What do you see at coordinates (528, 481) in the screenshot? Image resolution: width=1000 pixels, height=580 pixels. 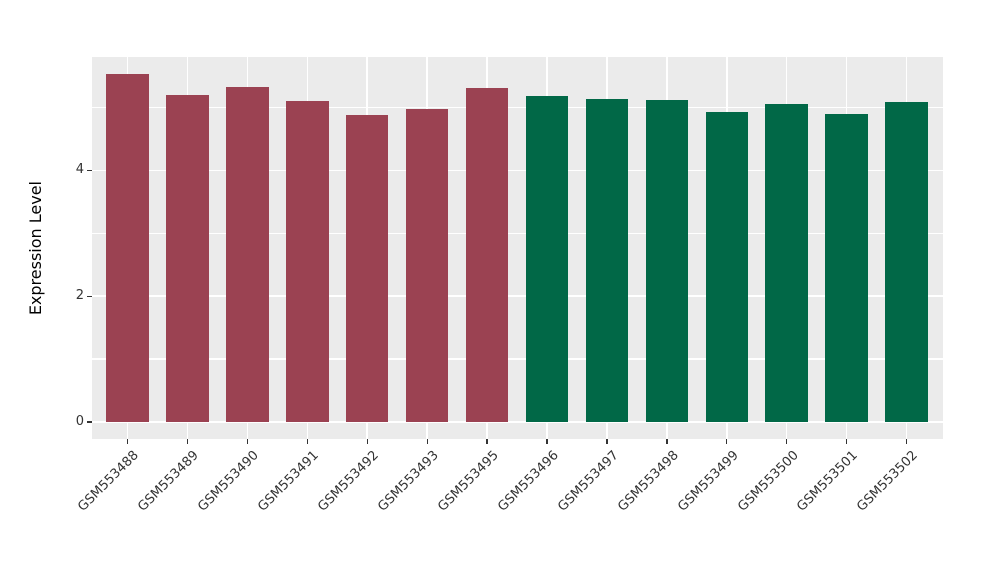 I see `x-tick-label: GSM553496` at bounding box center [528, 481].